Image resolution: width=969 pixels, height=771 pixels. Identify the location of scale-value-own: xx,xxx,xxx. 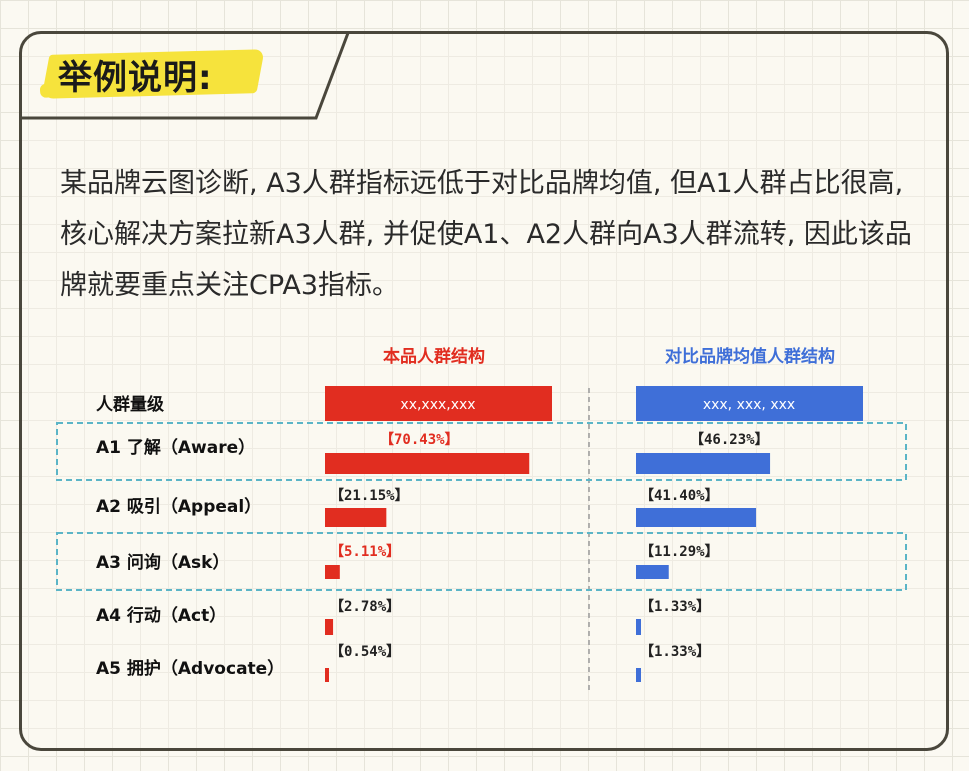
(437, 405).